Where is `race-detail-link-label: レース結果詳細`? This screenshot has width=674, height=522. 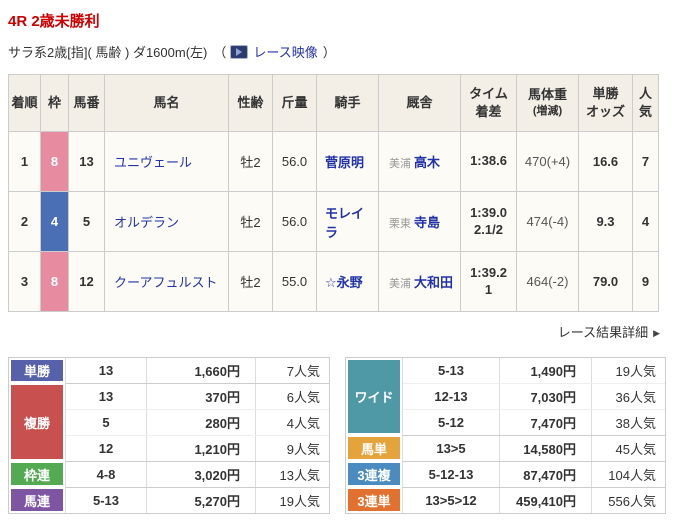
race-detail-link-label: レース結果詳細 is located at coordinates (603, 332).